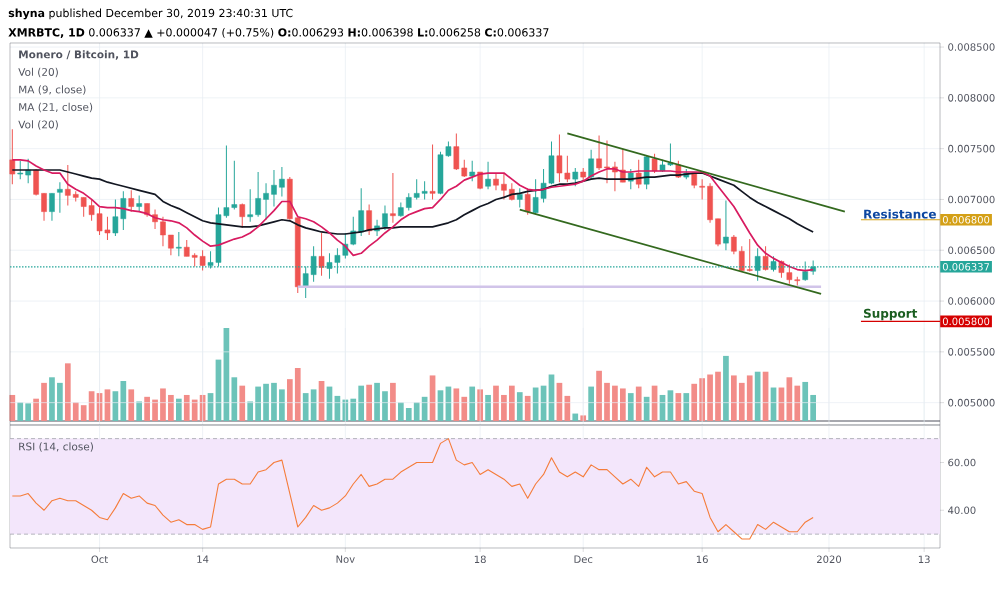 The width and height of the screenshot is (1008, 615). I want to click on y-tick-label: 0.005500, so click(971, 352).